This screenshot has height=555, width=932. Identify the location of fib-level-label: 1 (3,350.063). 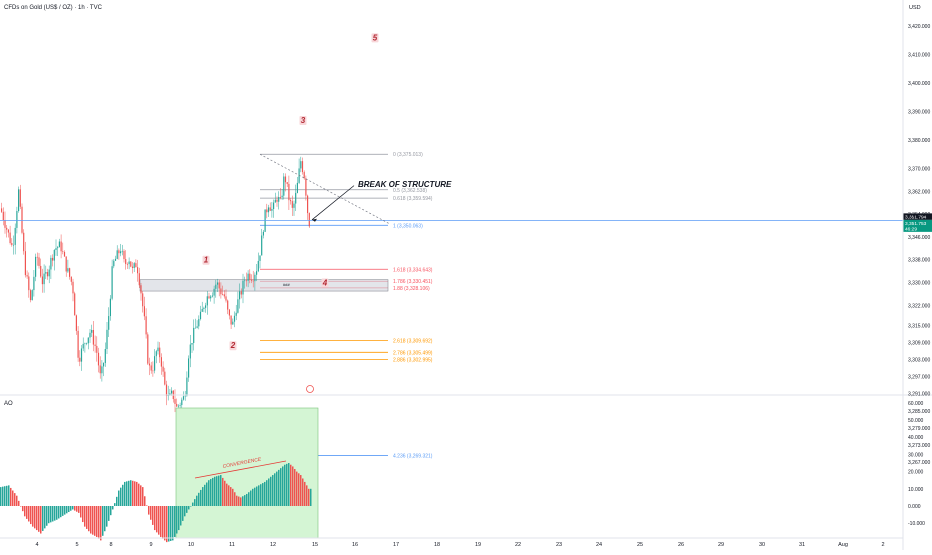
(408, 226).